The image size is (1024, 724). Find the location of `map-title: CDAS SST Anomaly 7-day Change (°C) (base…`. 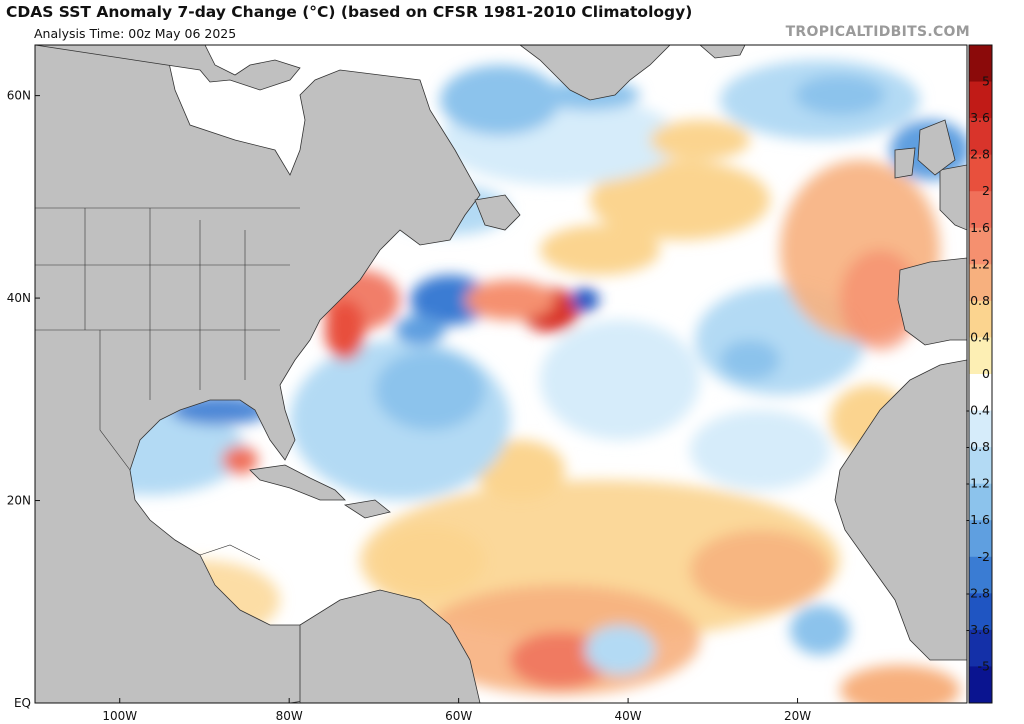

map-title: CDAS SST Anomaly 7-day Change (°C) (base… is located at coordinates (349, 12).